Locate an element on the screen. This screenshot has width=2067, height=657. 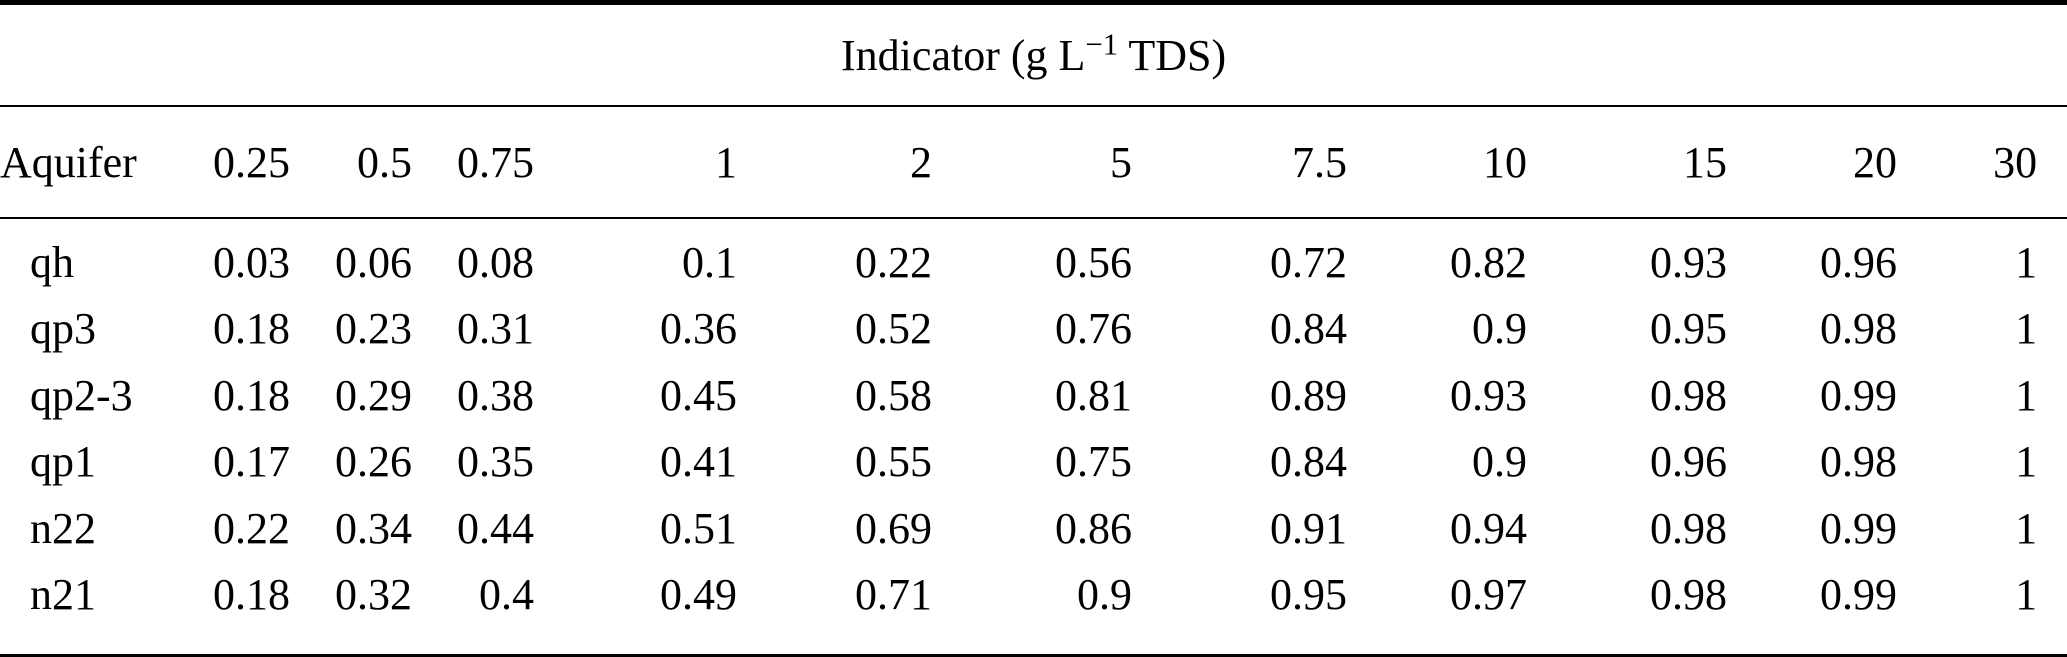
value-cell: 0.49 is located at coordinates (698, 595).